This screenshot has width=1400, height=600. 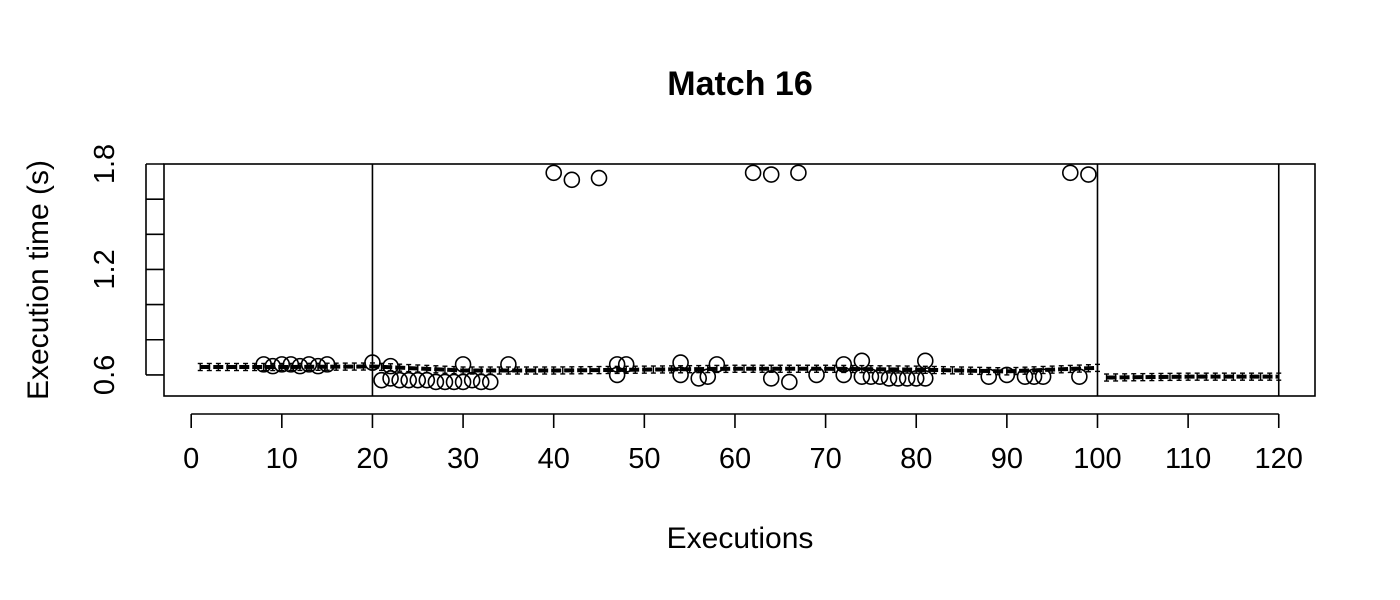 What do you see at coordinates (38, 280) in the screenshot?
I see `y-axis-label: Execution time (s)` at bounding box center [38, 280].